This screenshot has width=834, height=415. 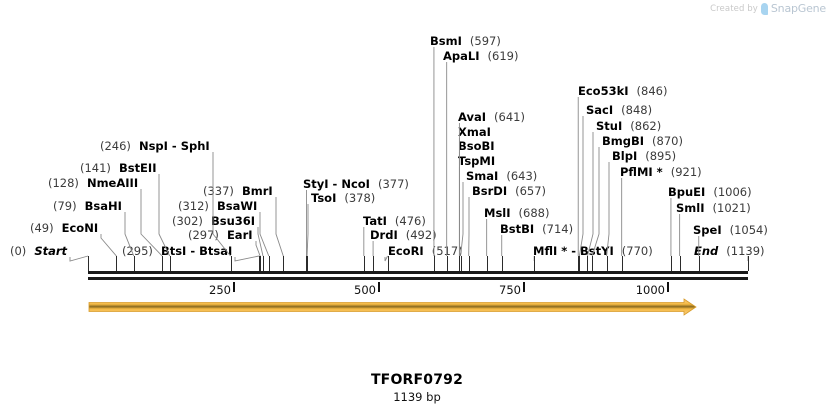 I want to click on enzyme-label-blpi: BlpI (895), so click(x=644, y=156).